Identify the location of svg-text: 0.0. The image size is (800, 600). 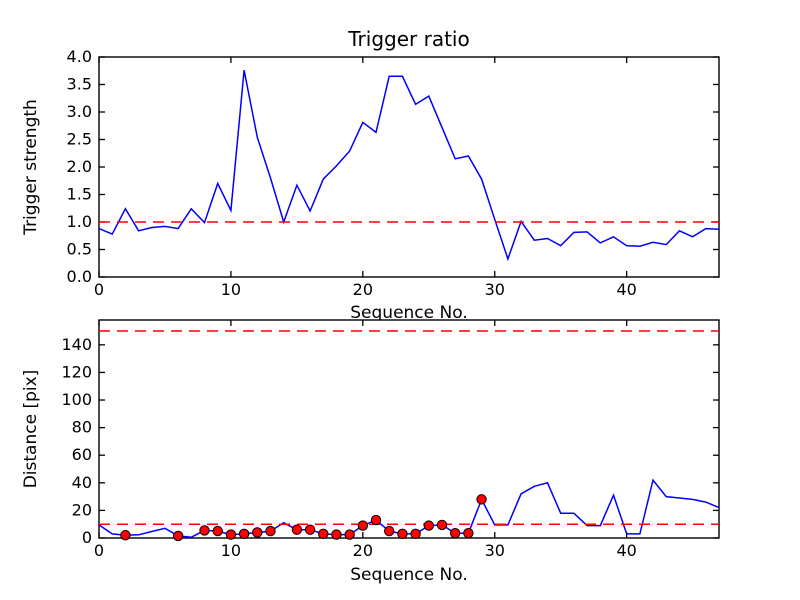
(79, 276).